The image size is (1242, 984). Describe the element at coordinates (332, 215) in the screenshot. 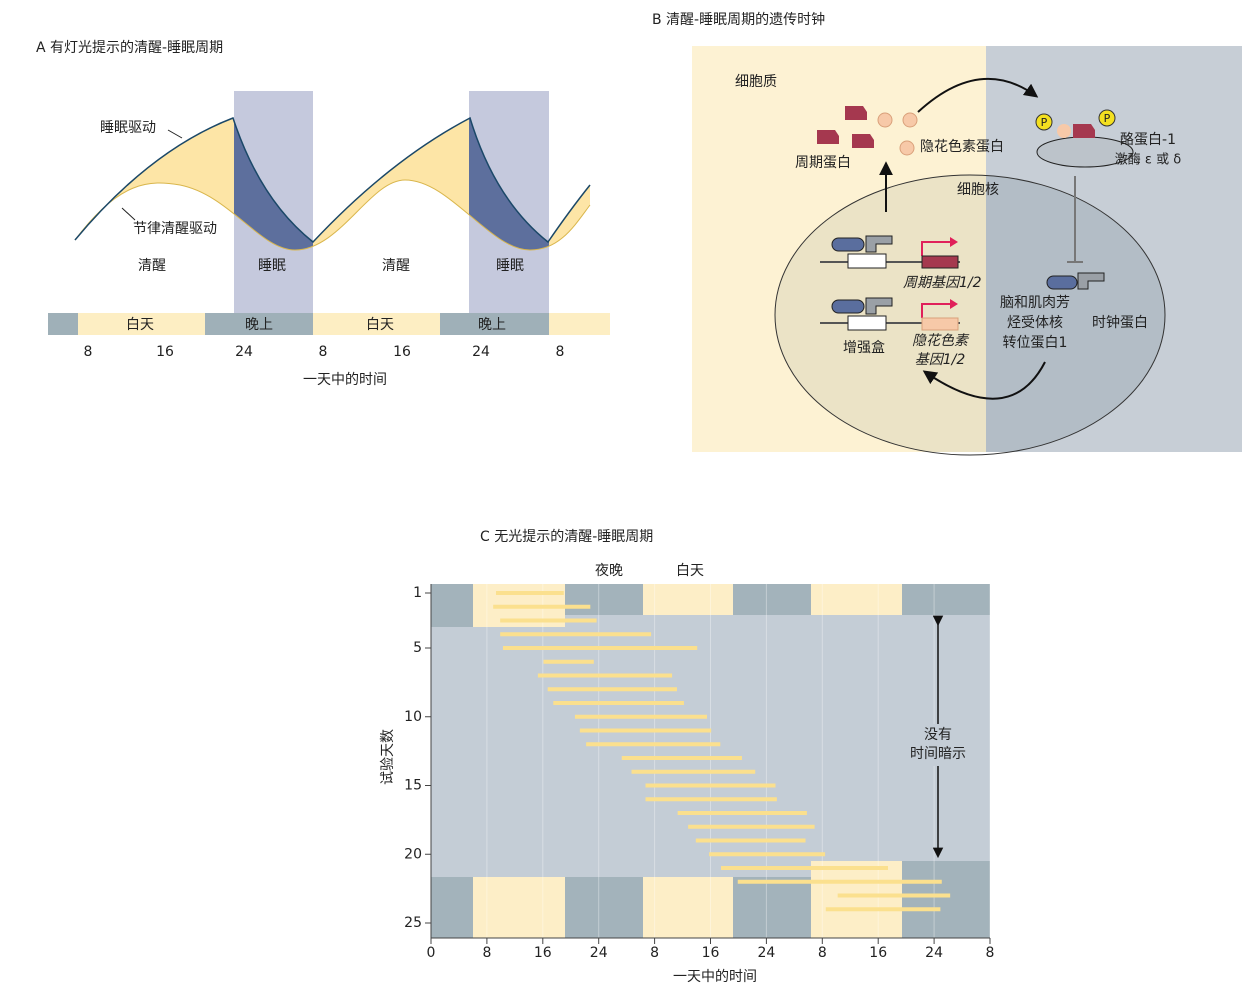

I see `wake-curve` at that location.